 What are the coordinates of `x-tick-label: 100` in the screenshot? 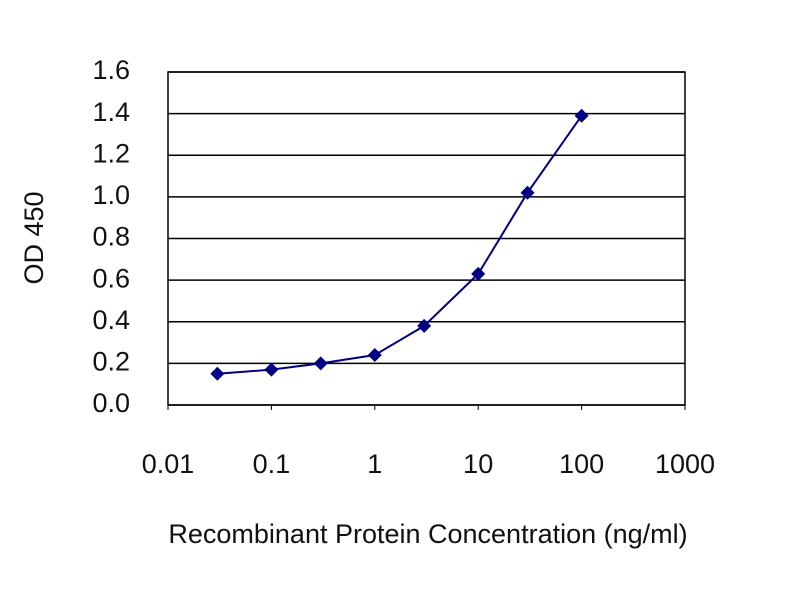 It's located at (581, 464).